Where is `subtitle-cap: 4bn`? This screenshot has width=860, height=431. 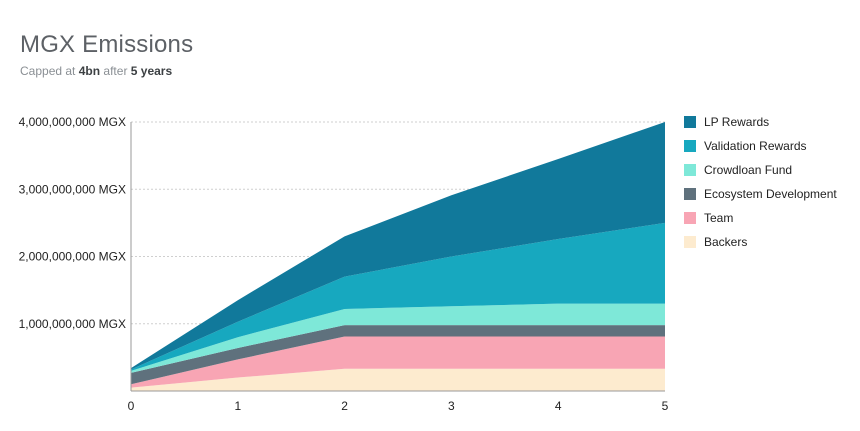 subtitle-cap: 4bn is located at coordinates (89, 71).